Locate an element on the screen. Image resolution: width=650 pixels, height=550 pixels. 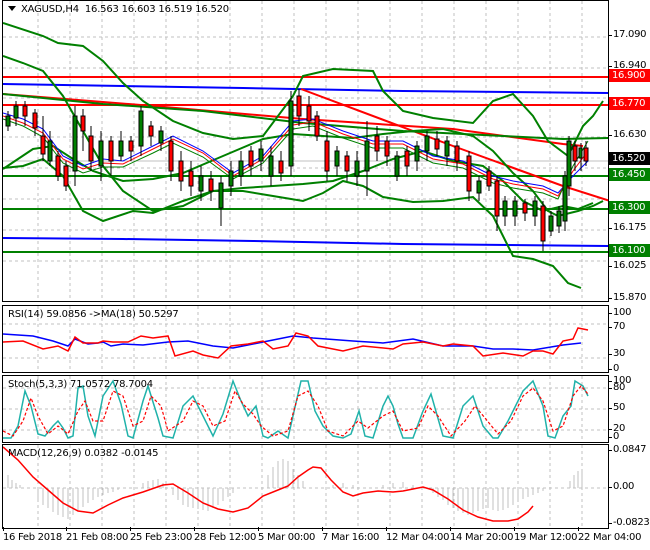
chart-header: XAGUSD,H4 16.563 16.603 16.519 16.520 is located at coordinates (118, 9).